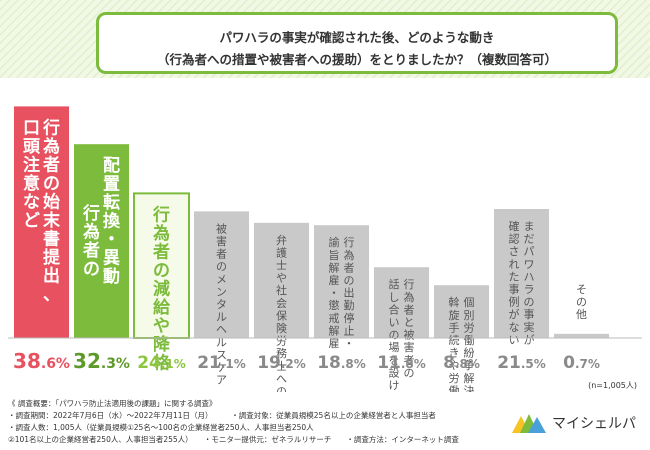  Describe the element at coordinates (281, 312) in the screenshot. I see `bar-label-5-col-1: 弁護士や社会保険労務士への相談` at that location.